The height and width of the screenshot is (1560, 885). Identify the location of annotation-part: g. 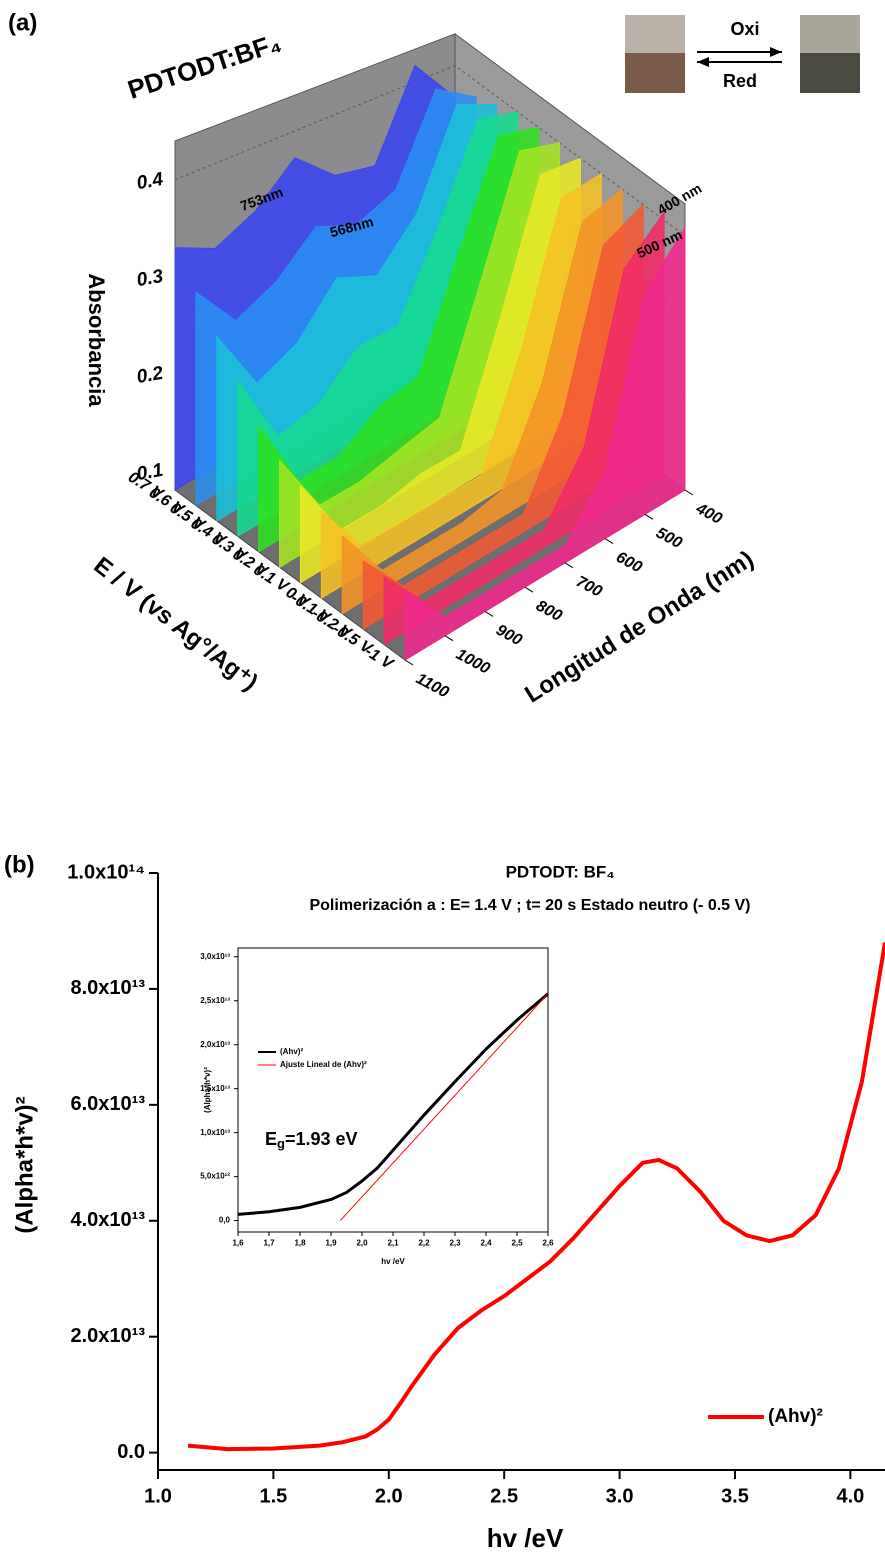
(281, 1143).